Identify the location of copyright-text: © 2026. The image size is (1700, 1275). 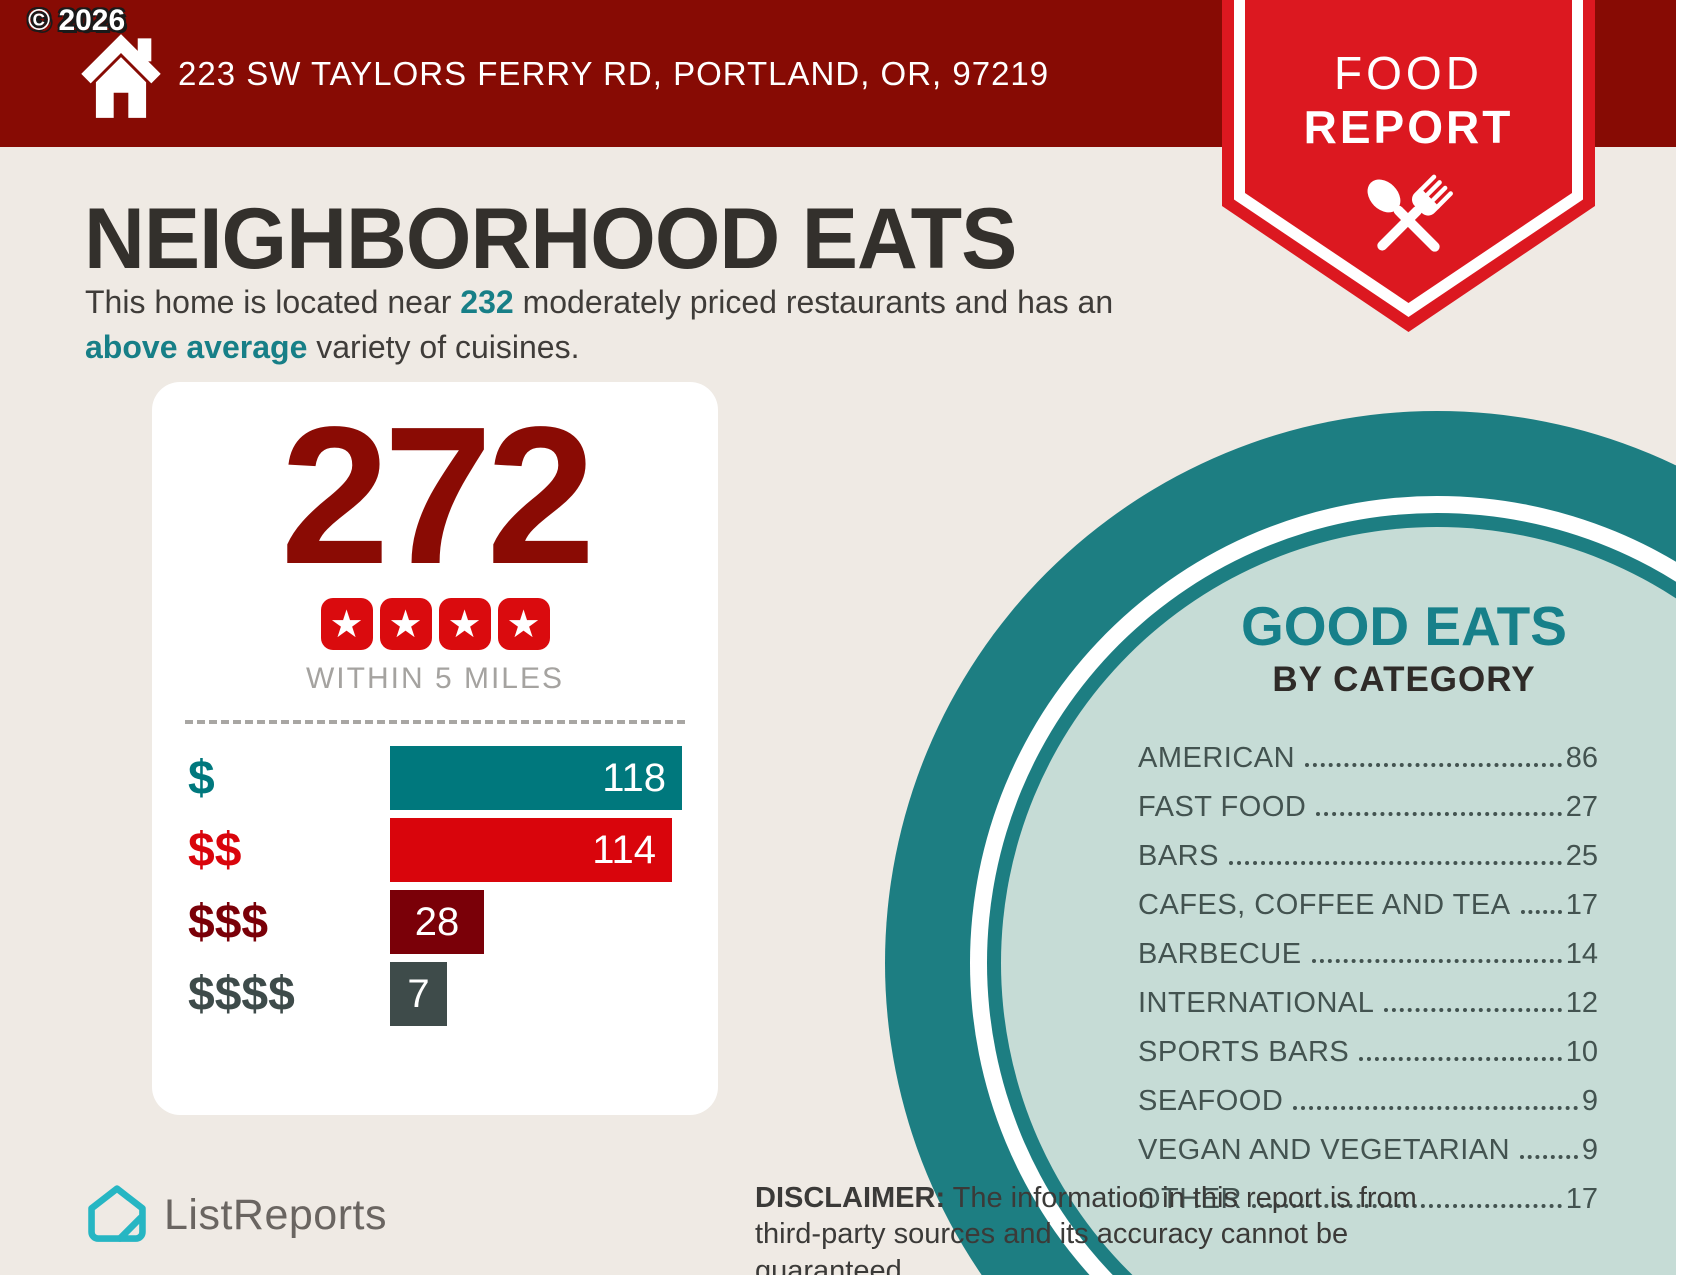
(77, 20).